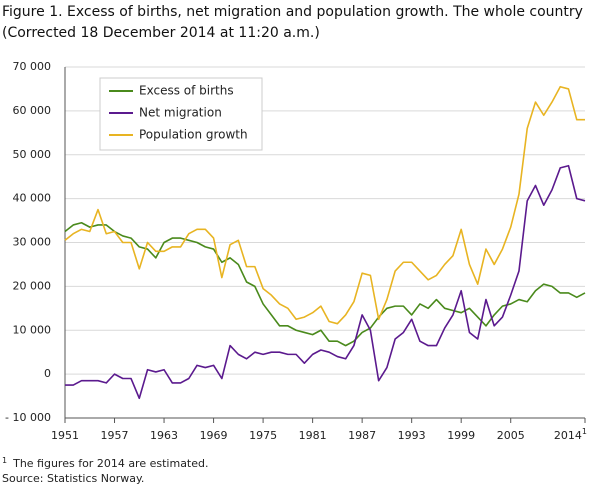 The image size is (609, 489). What do you see at coordinates (65, 435) in the screenshot?
I see `x-tick-label: 1951` at bounding box center [65, 435].